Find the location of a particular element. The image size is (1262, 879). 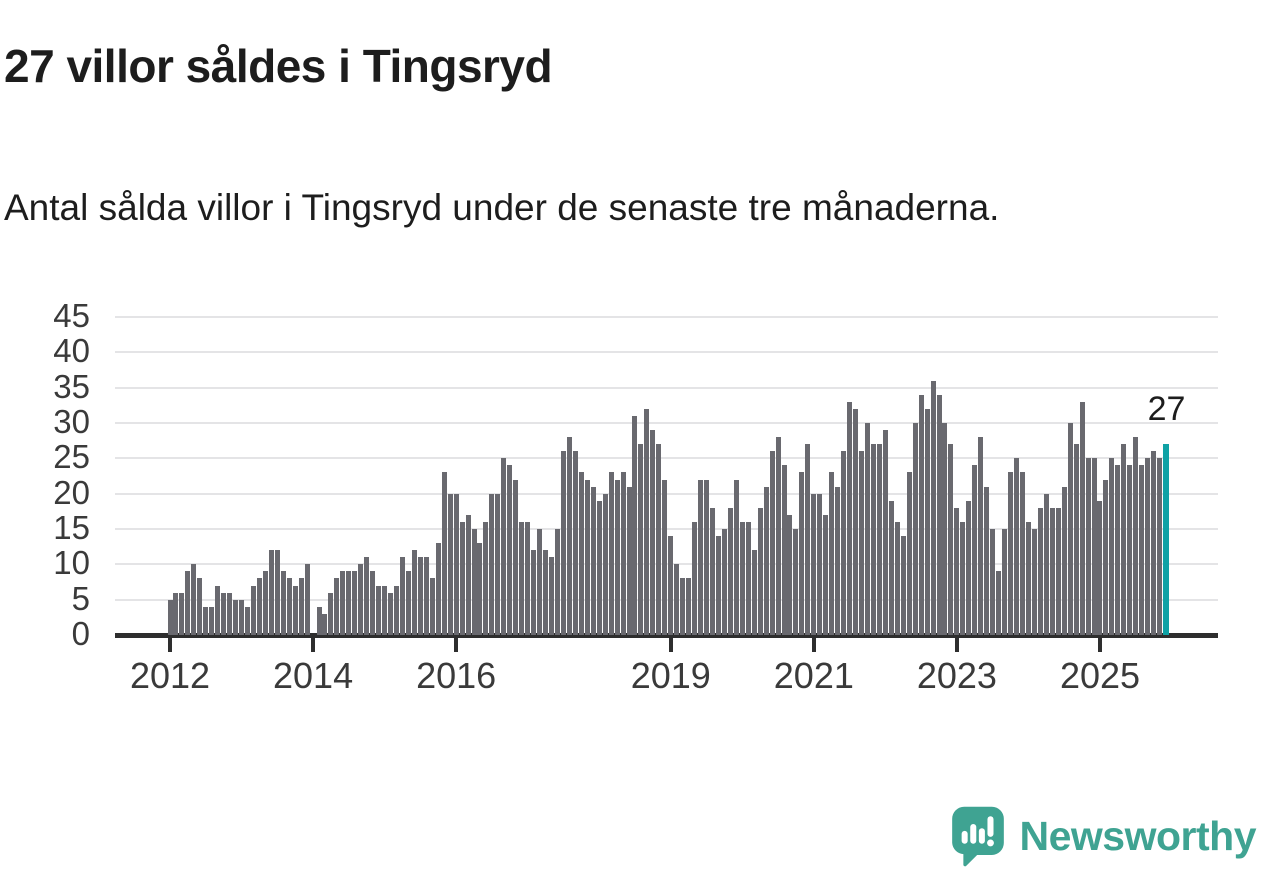

gridline-y40 is located at coordinates (666, 352).